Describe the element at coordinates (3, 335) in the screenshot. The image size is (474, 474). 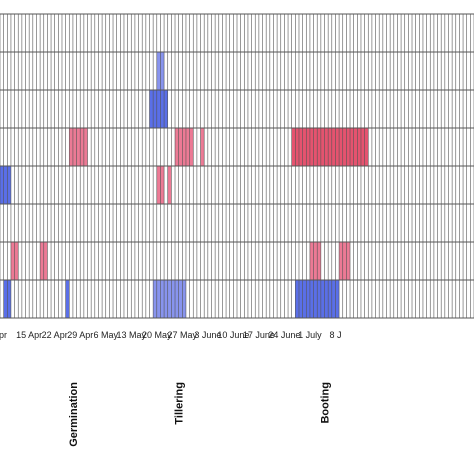
I see `x-tick-label: Apr` at that location.